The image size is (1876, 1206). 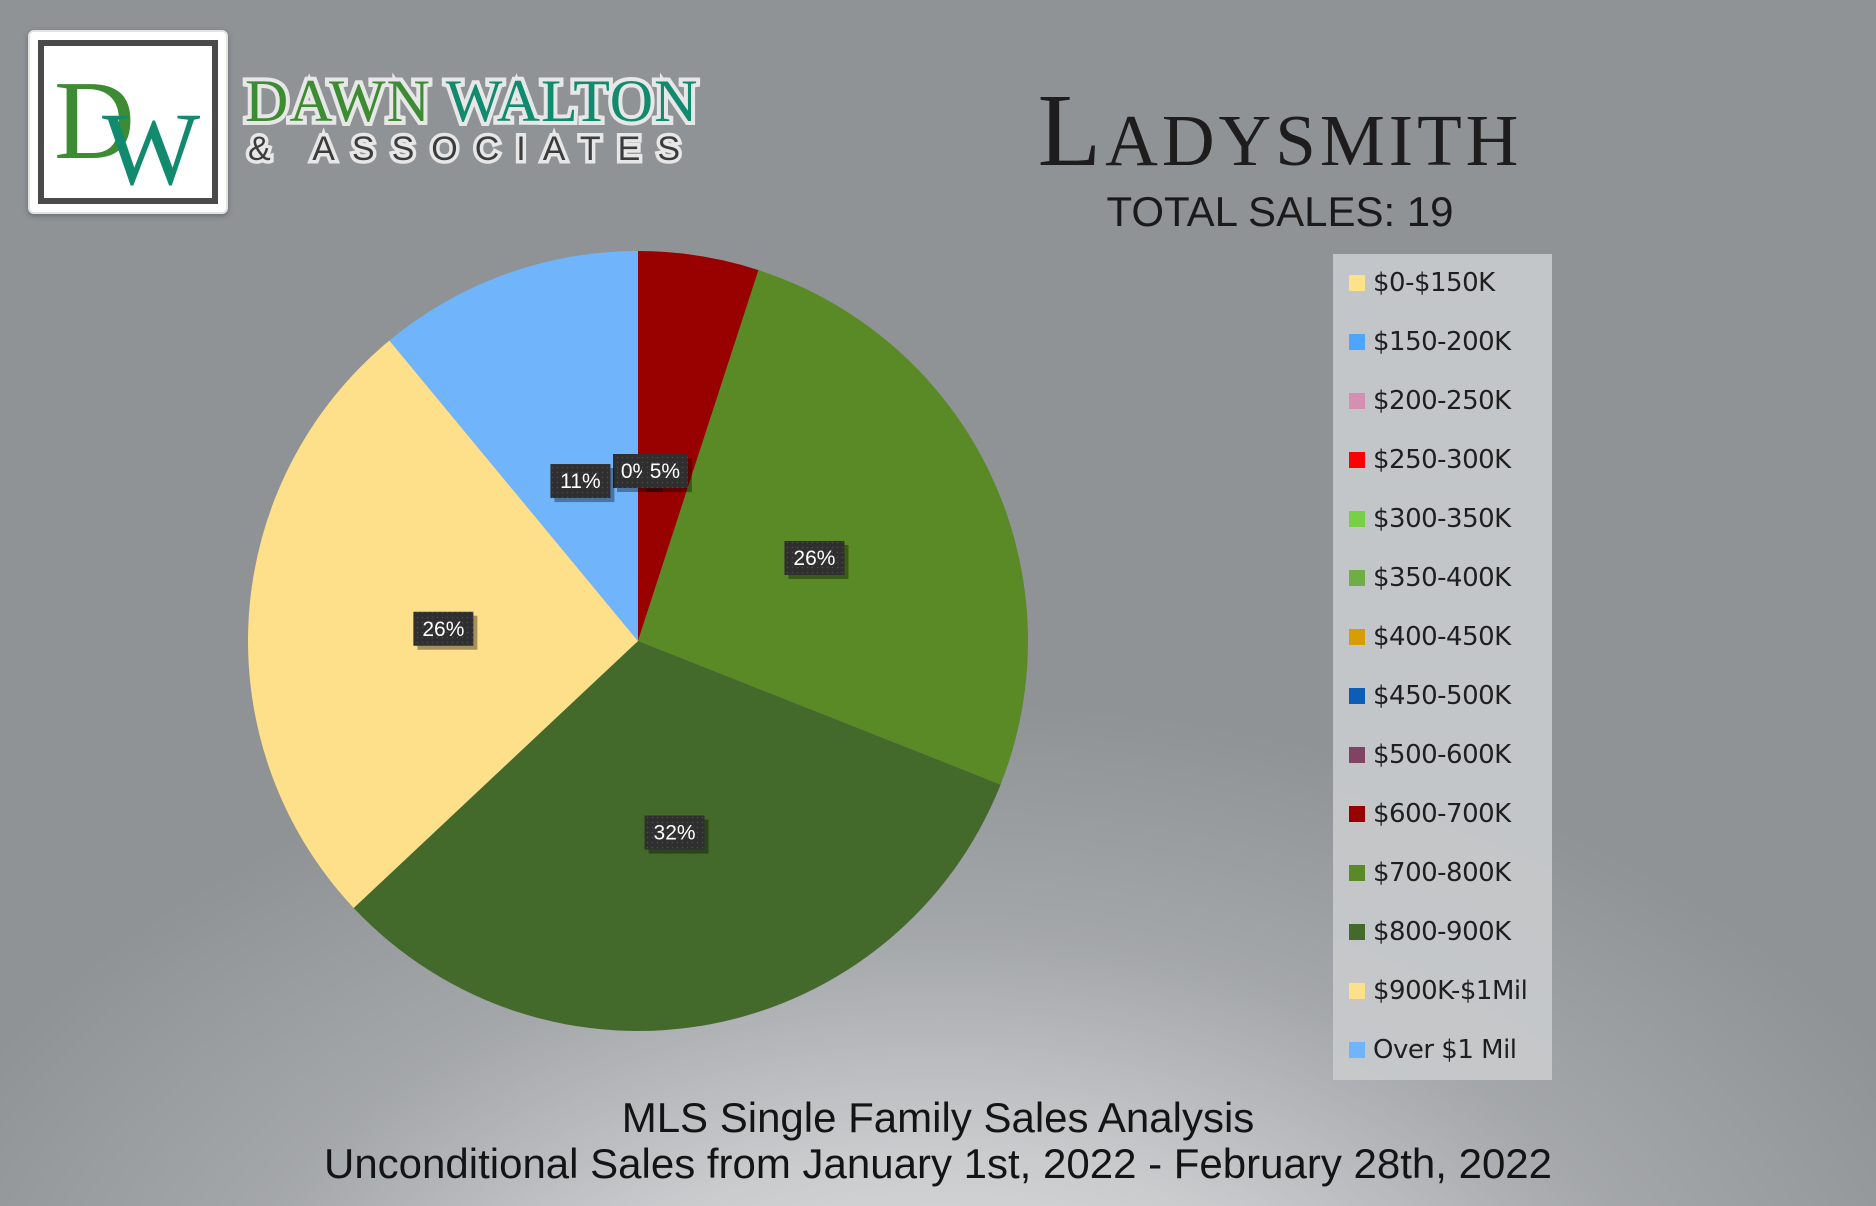 What do you see at coordinates (1442, 578) in the screenshot?
I see `legend-label: $350-400K` at bounding box center [1442, 578].